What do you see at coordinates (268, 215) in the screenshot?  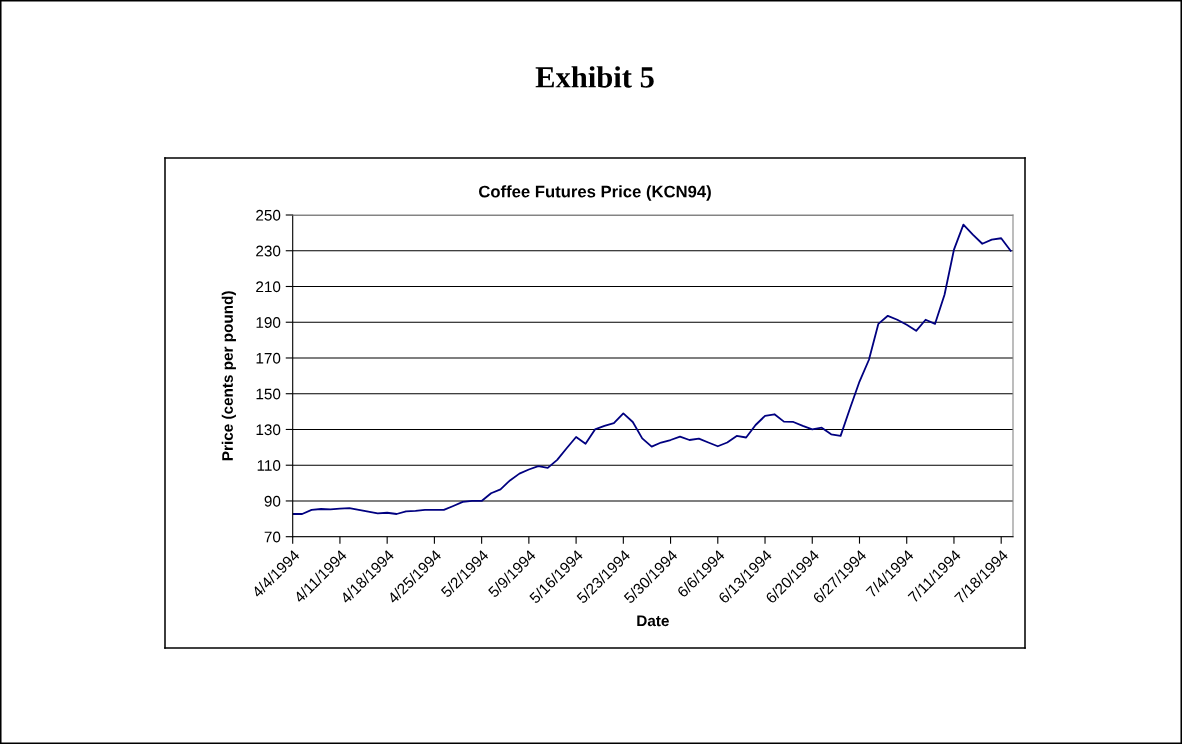 I see `y-tick-label: 250` at bounding box center [268, 215].